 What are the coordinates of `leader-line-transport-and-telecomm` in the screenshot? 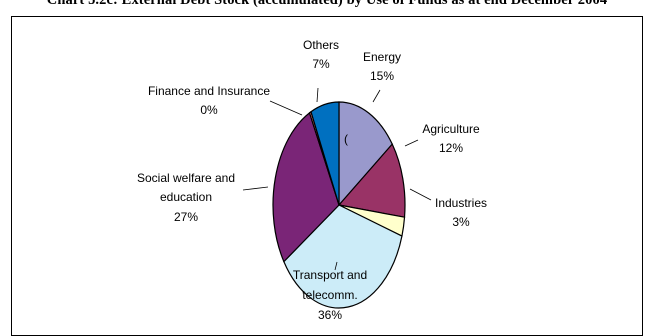 It's located at (336, 266).